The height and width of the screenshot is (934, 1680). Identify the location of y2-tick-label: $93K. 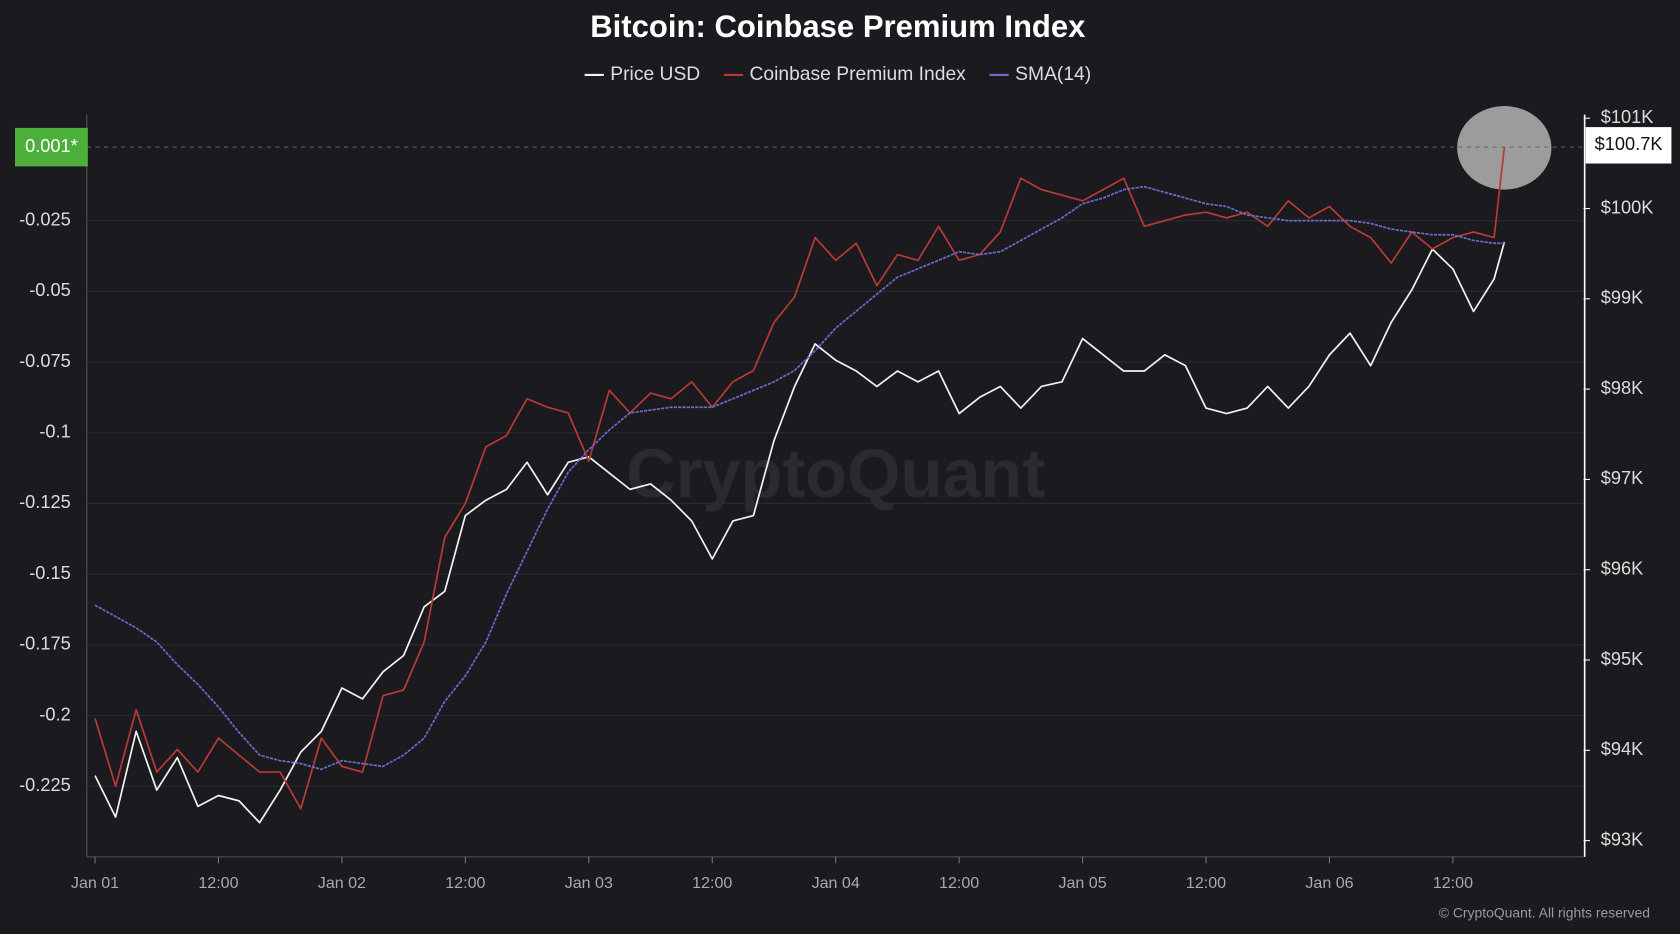
(1622, 839).